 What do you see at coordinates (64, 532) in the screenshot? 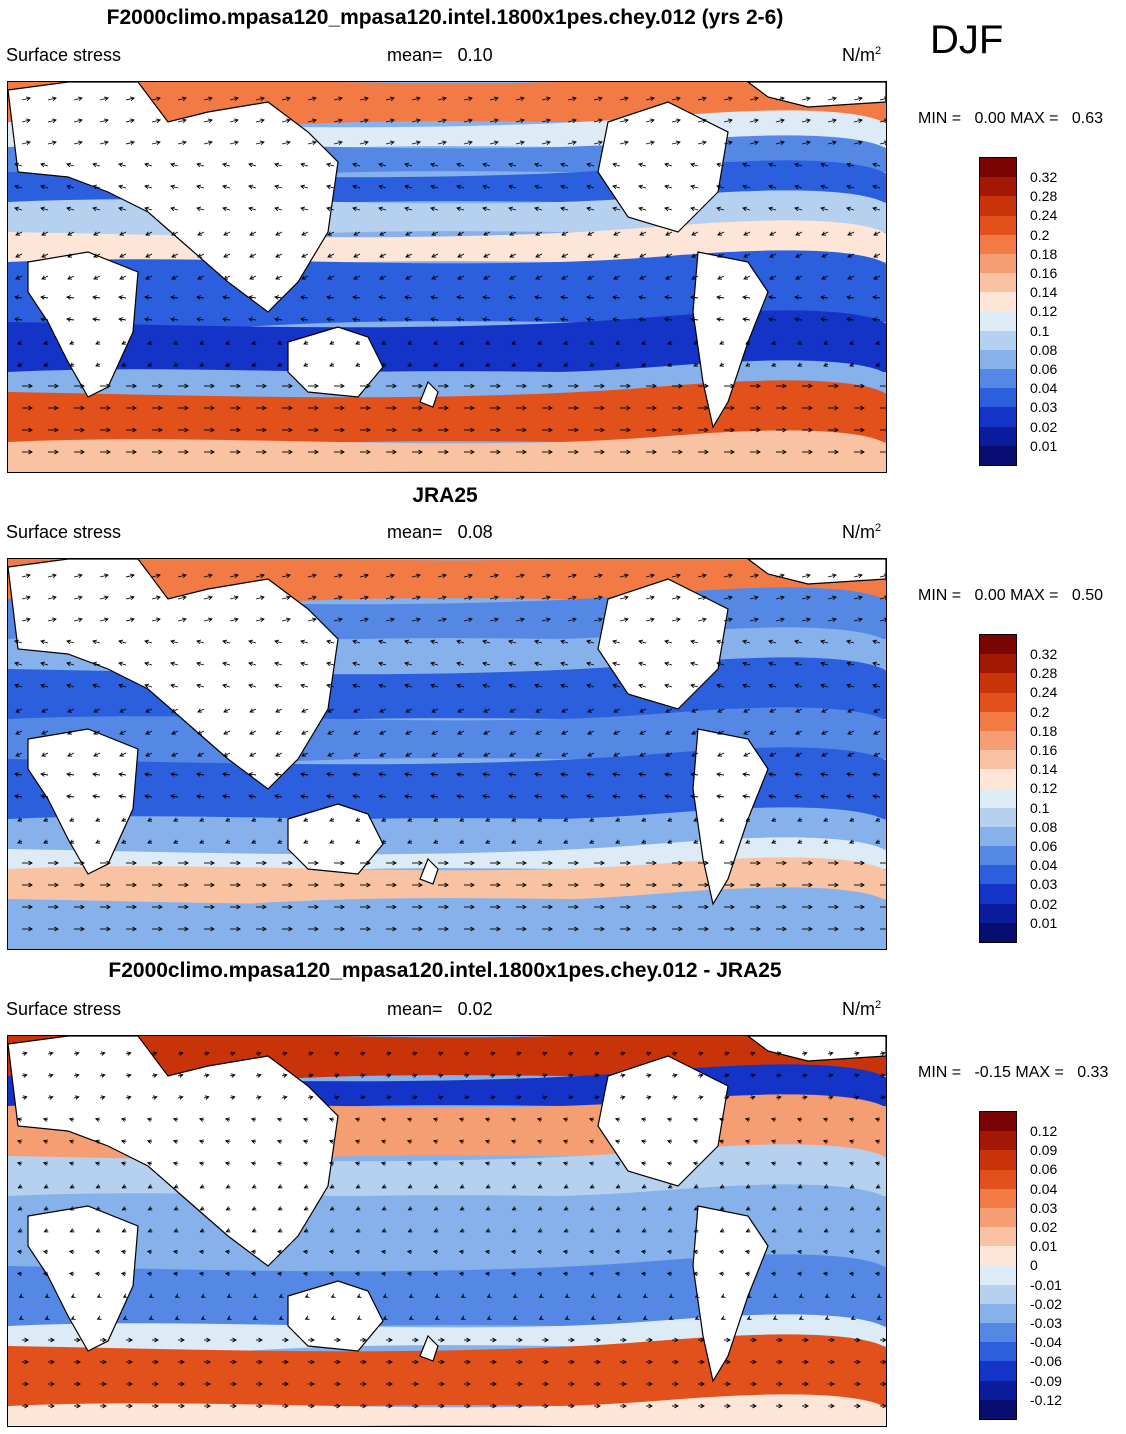
I see `panel2-variable: Surface stress` at bounding box center [64, 532].